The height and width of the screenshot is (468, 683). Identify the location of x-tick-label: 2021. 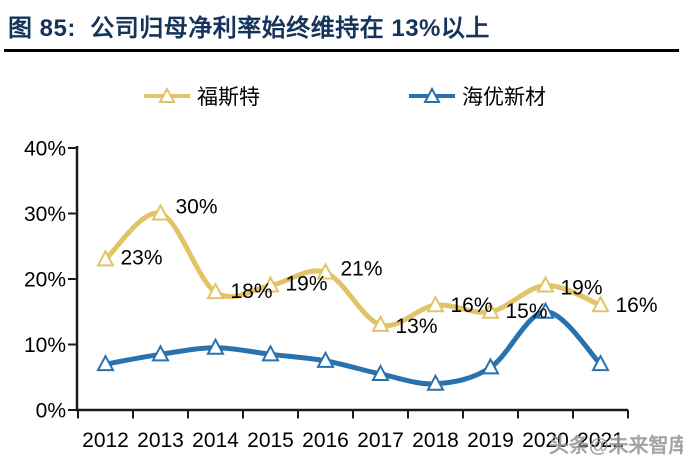
(600, 440).